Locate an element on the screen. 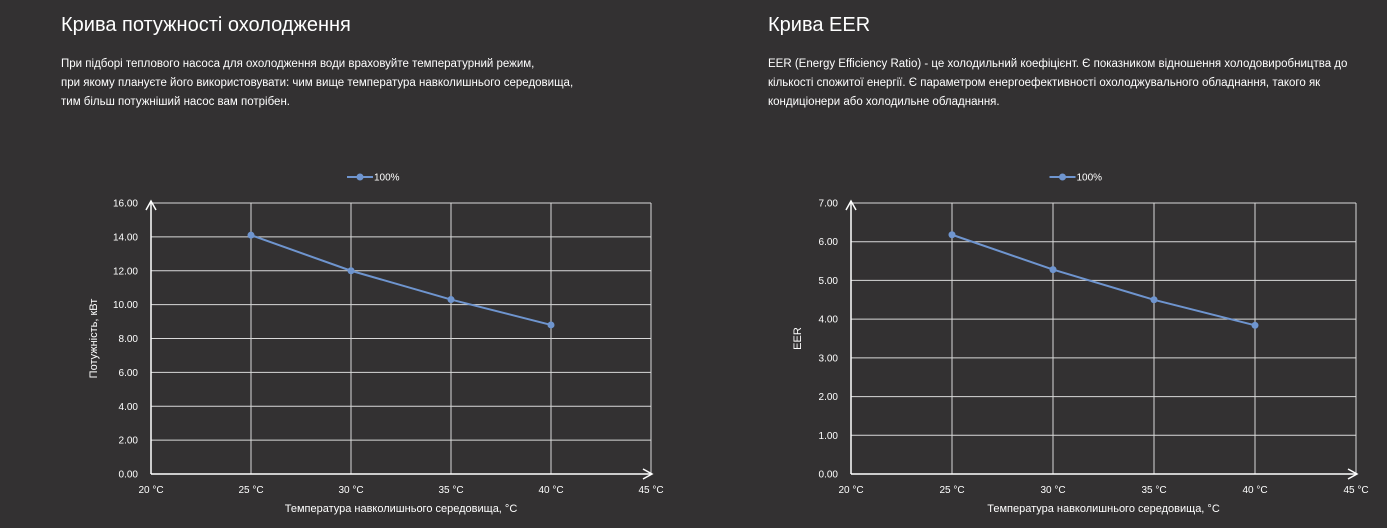  description-line: тим більш потужніший насос вам потрібен. is located at coordinates (176, 102).